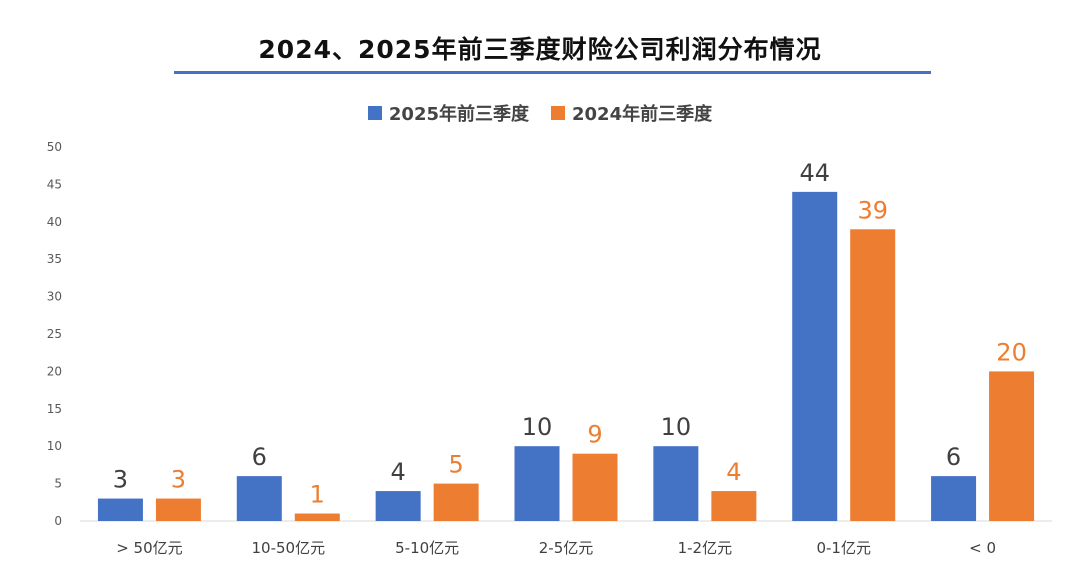 The width and height of the screenshot is (1080, 577). Describe the element at coordinates (733, 472) in the screenshot. I see `data-label-2024: 4` at that location.